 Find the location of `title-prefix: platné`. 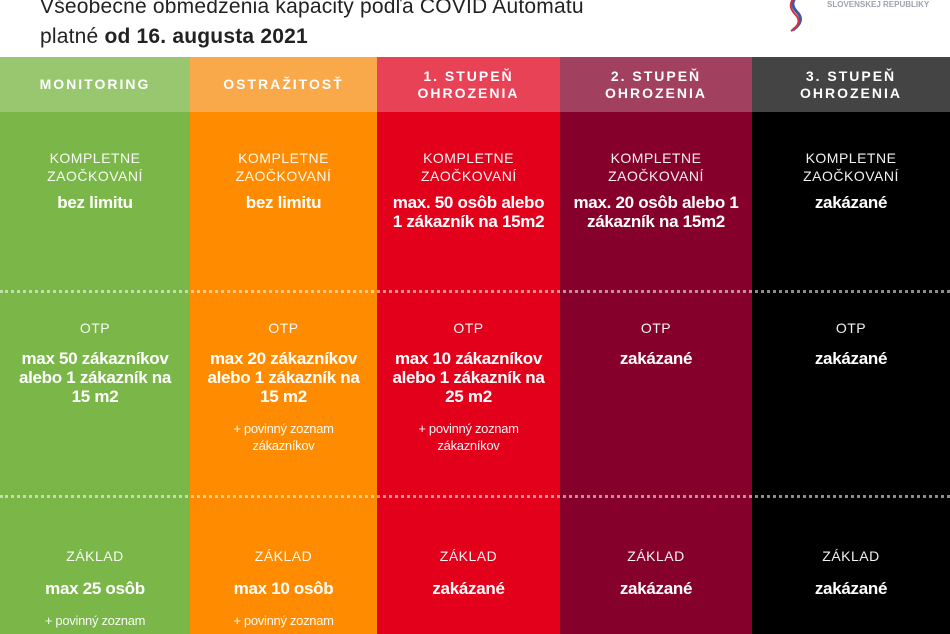

title-prefix: platné is located at coordinates (72, 36).